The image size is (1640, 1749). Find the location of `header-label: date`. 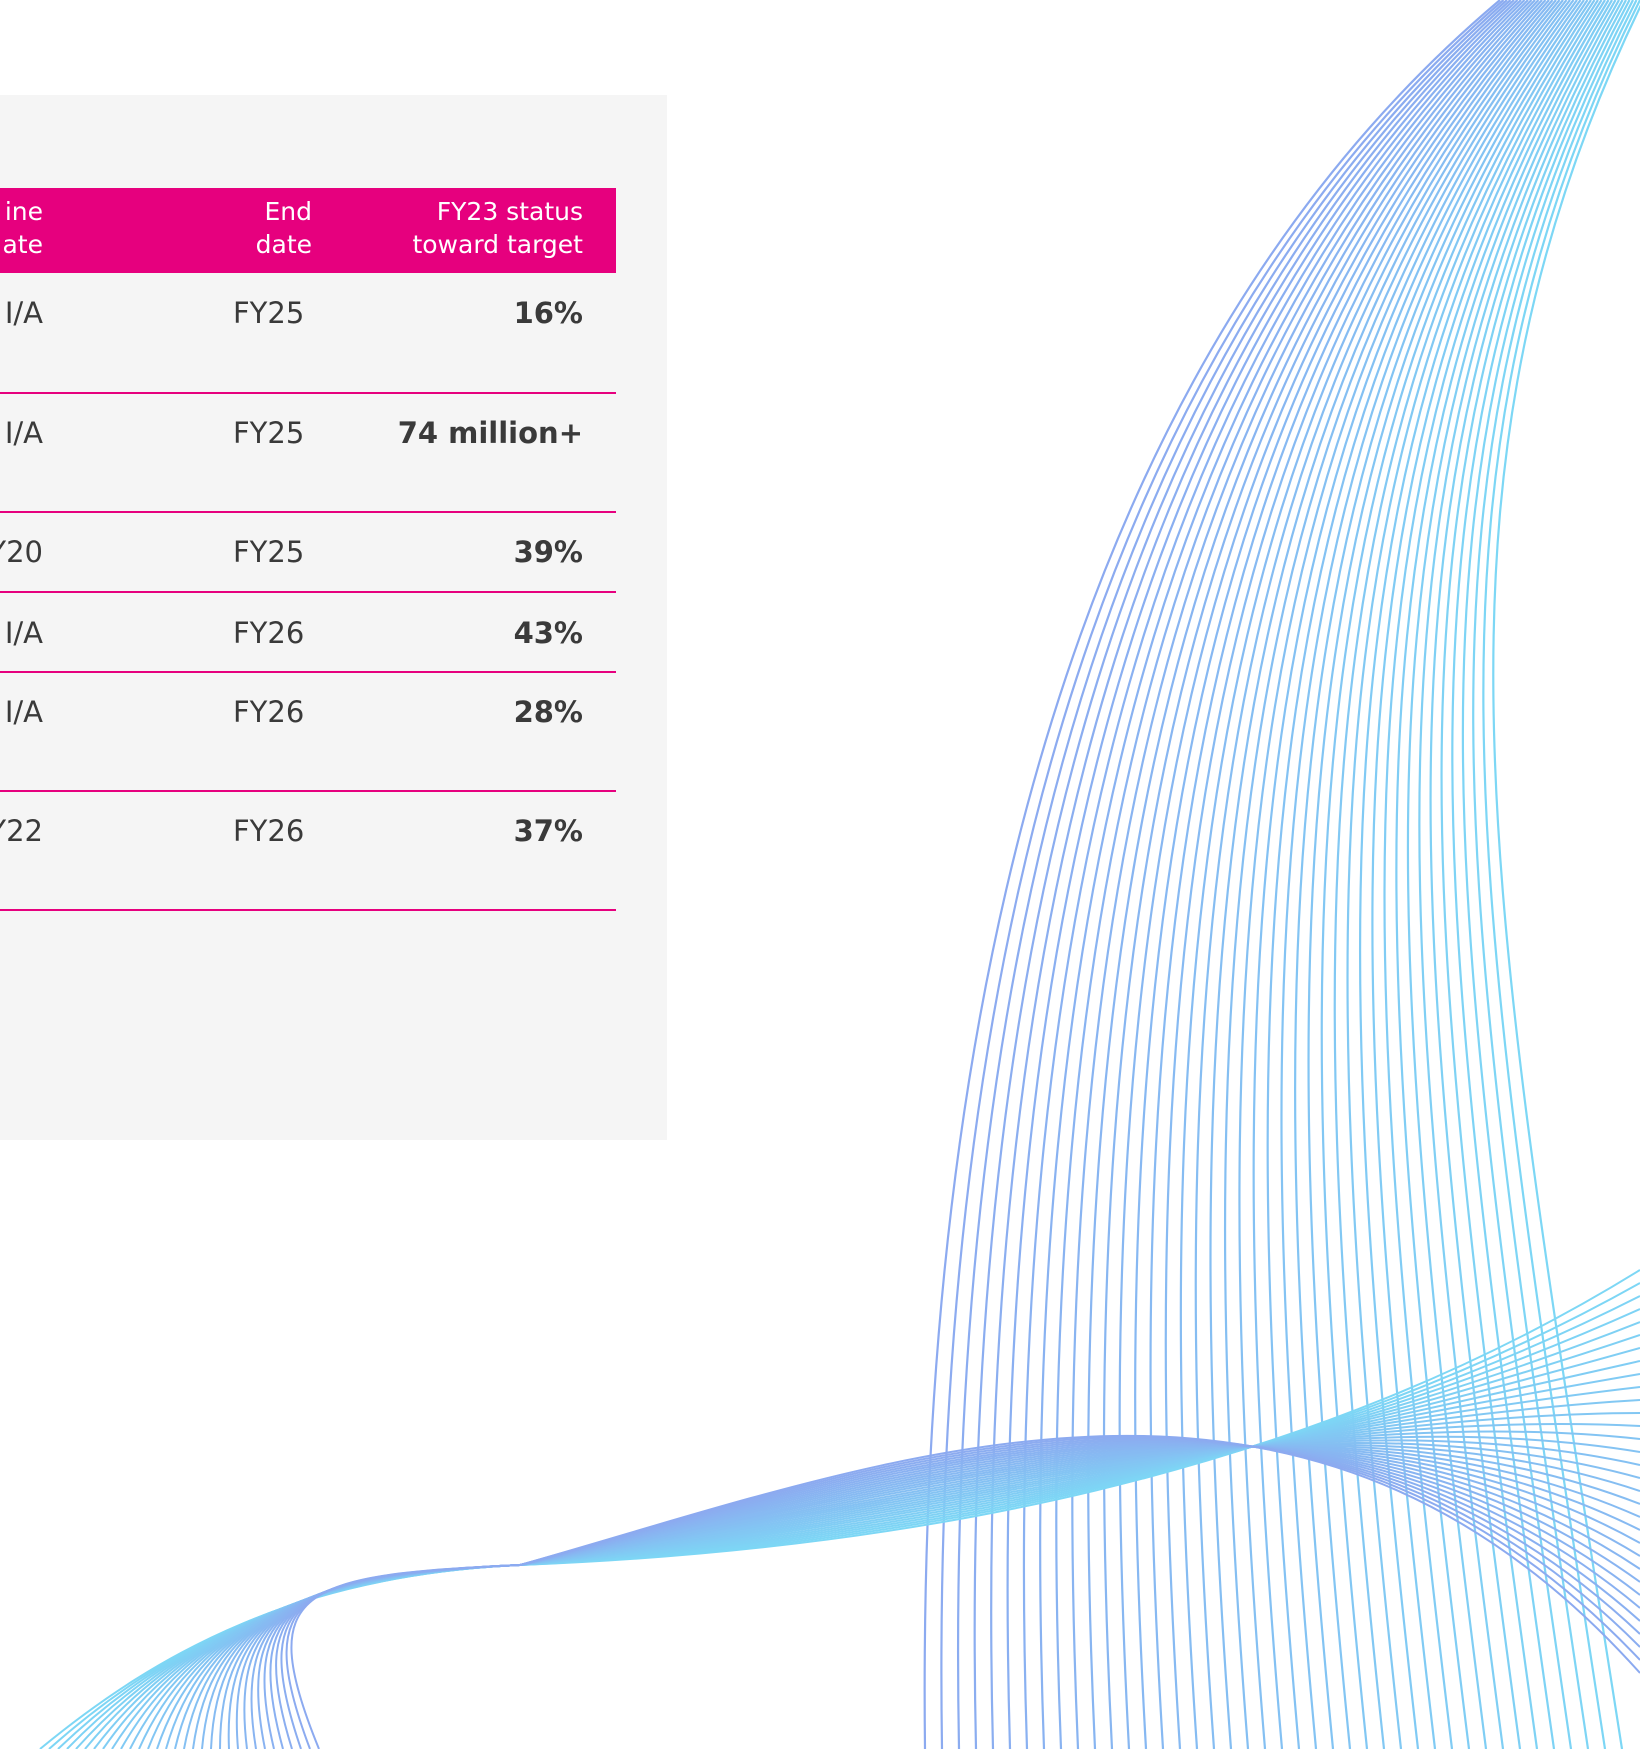

header-label: date is located at coordinates (283, 244).